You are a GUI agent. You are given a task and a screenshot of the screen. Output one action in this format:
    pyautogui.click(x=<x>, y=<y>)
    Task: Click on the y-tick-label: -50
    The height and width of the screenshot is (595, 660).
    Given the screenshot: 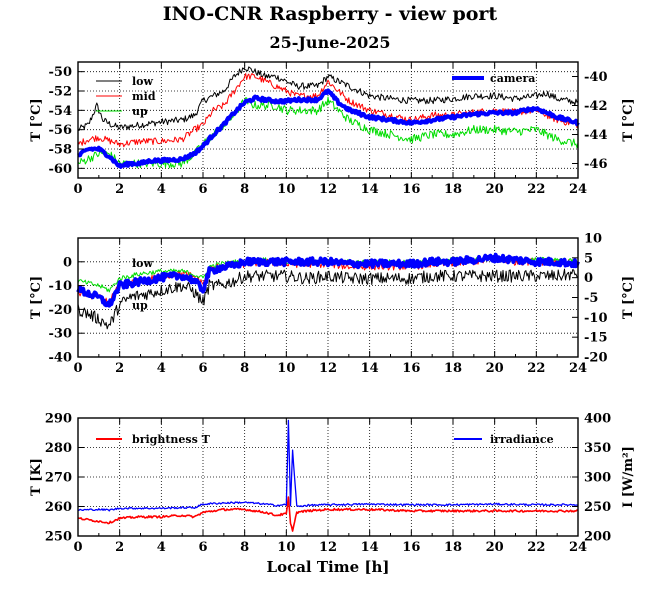 What is the action you would take?
    pyautogui.click(x=61, y=72)
    